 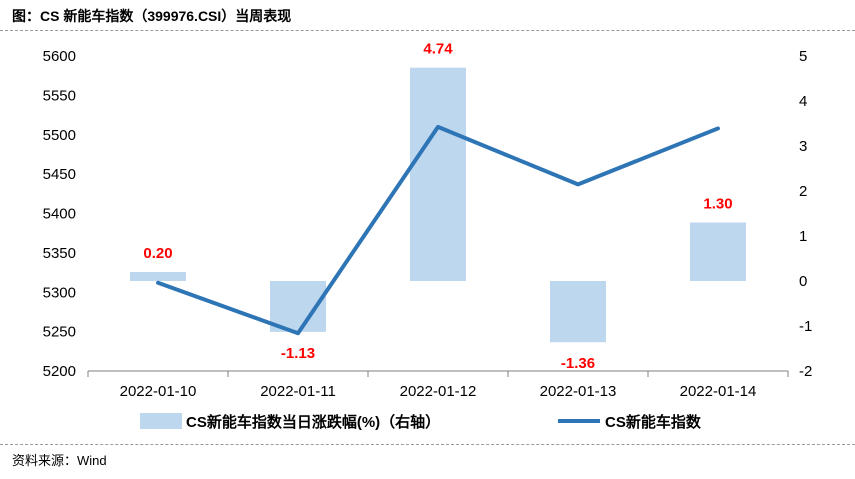 What do you see at coordinates (298, 353) in the screenshot?
I see `bar-data-label: -1.13` at bounding box center [298, 353].